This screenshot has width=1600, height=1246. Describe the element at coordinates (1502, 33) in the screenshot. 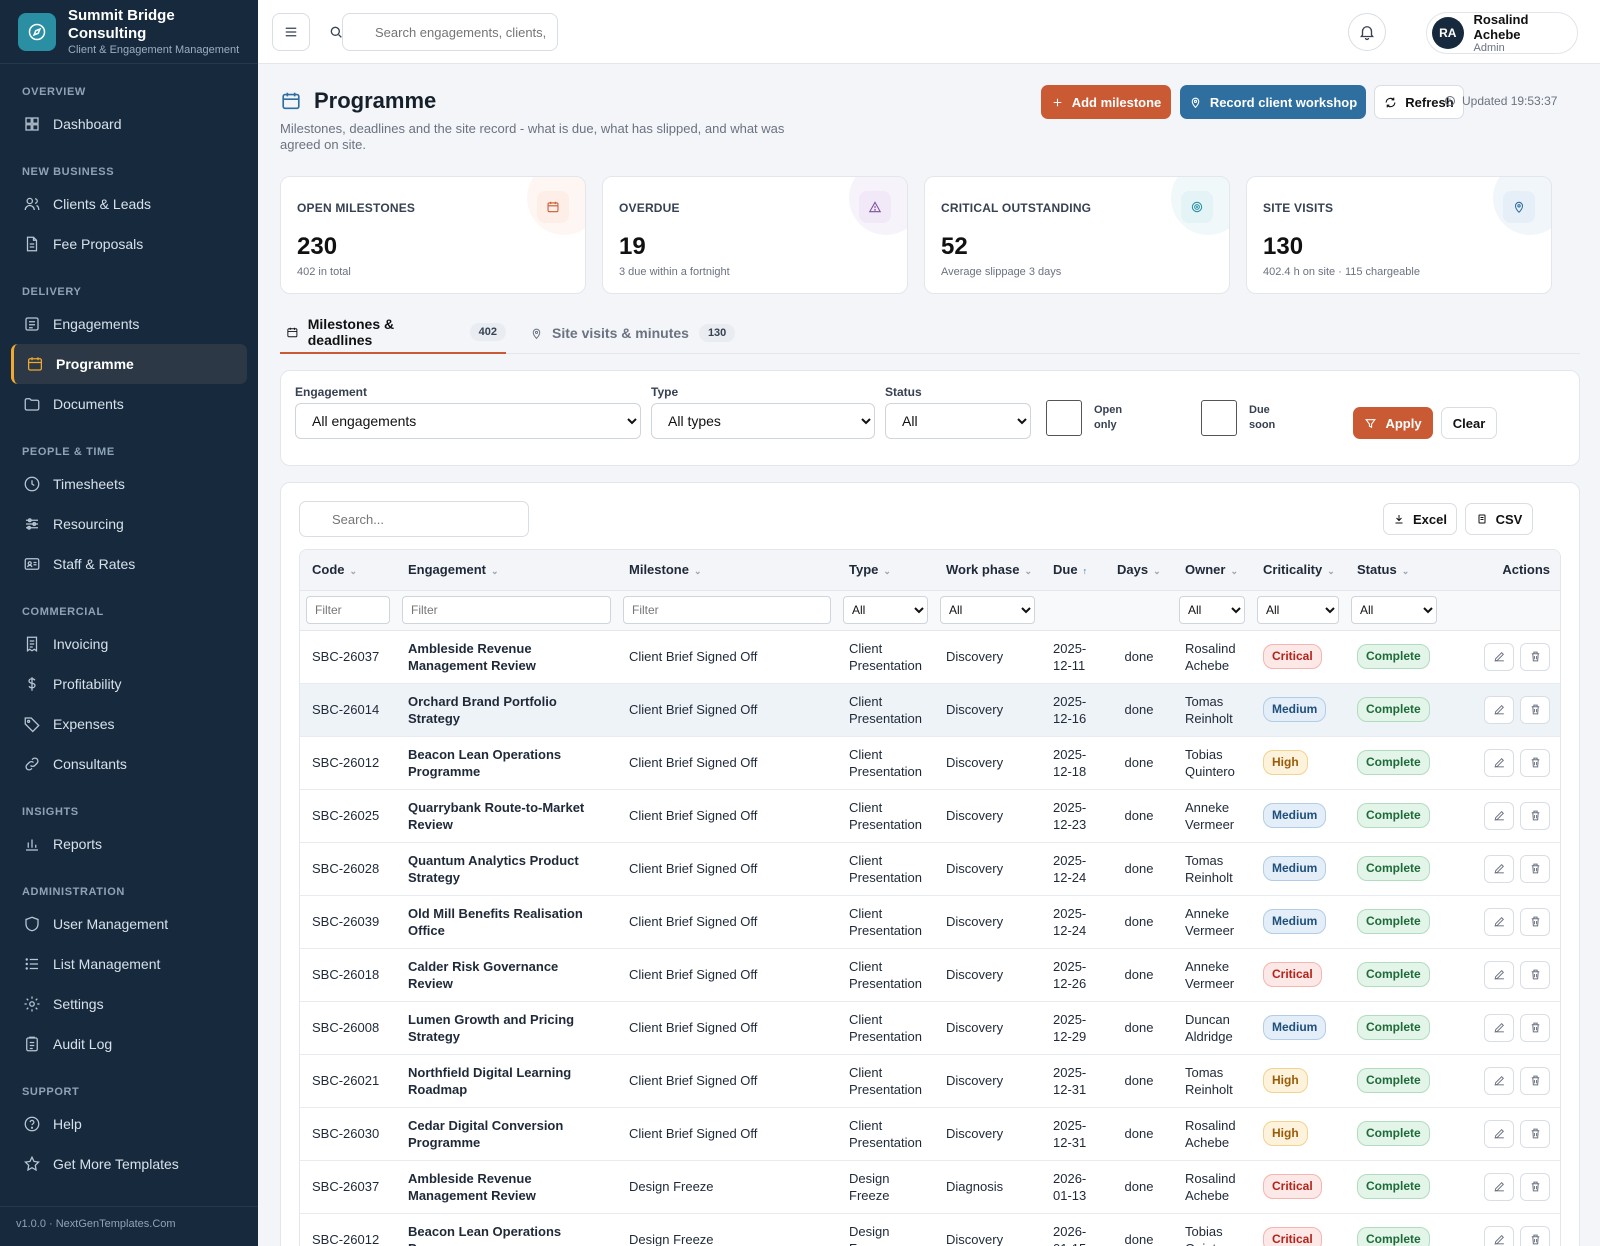

I see `user-menu: RA Rosalind Achebe Admin` at that location.